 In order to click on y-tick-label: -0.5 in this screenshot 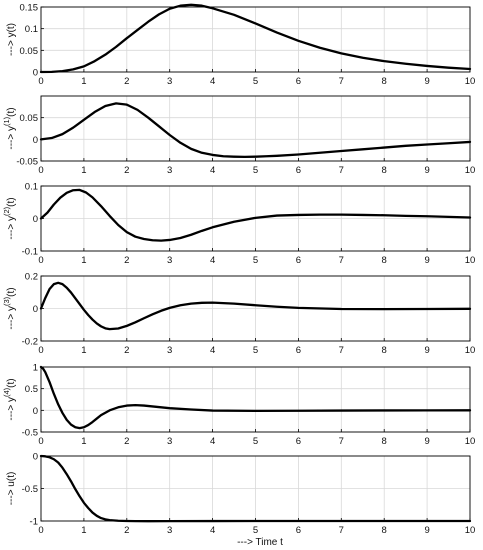, I will do `click(30, 489)`.